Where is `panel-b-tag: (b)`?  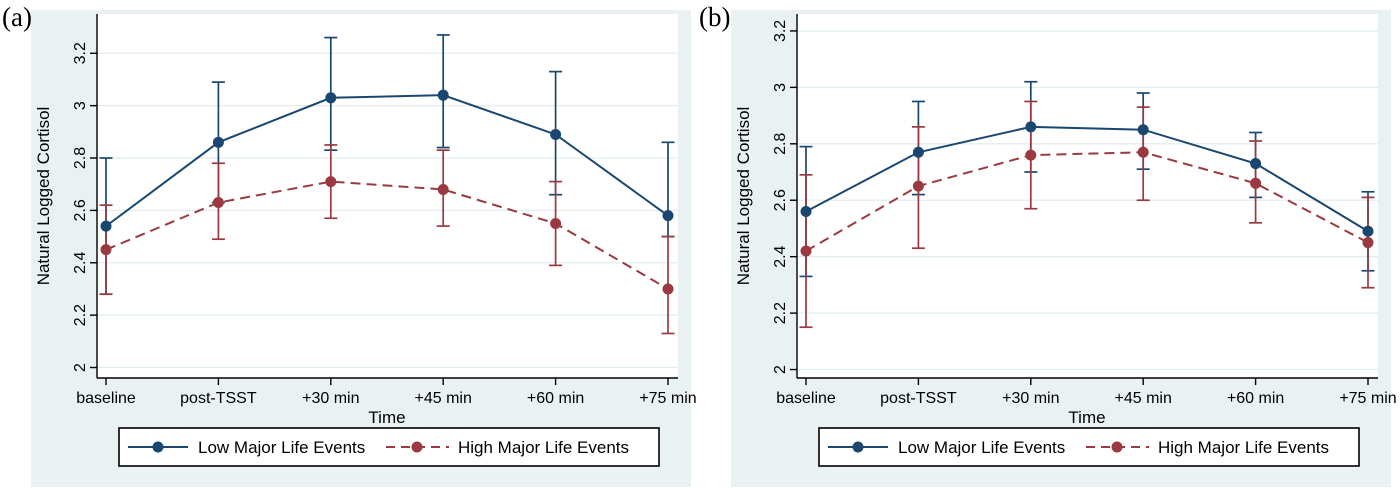
panel-b-tag: (b) is located at coordinates (715, 17).